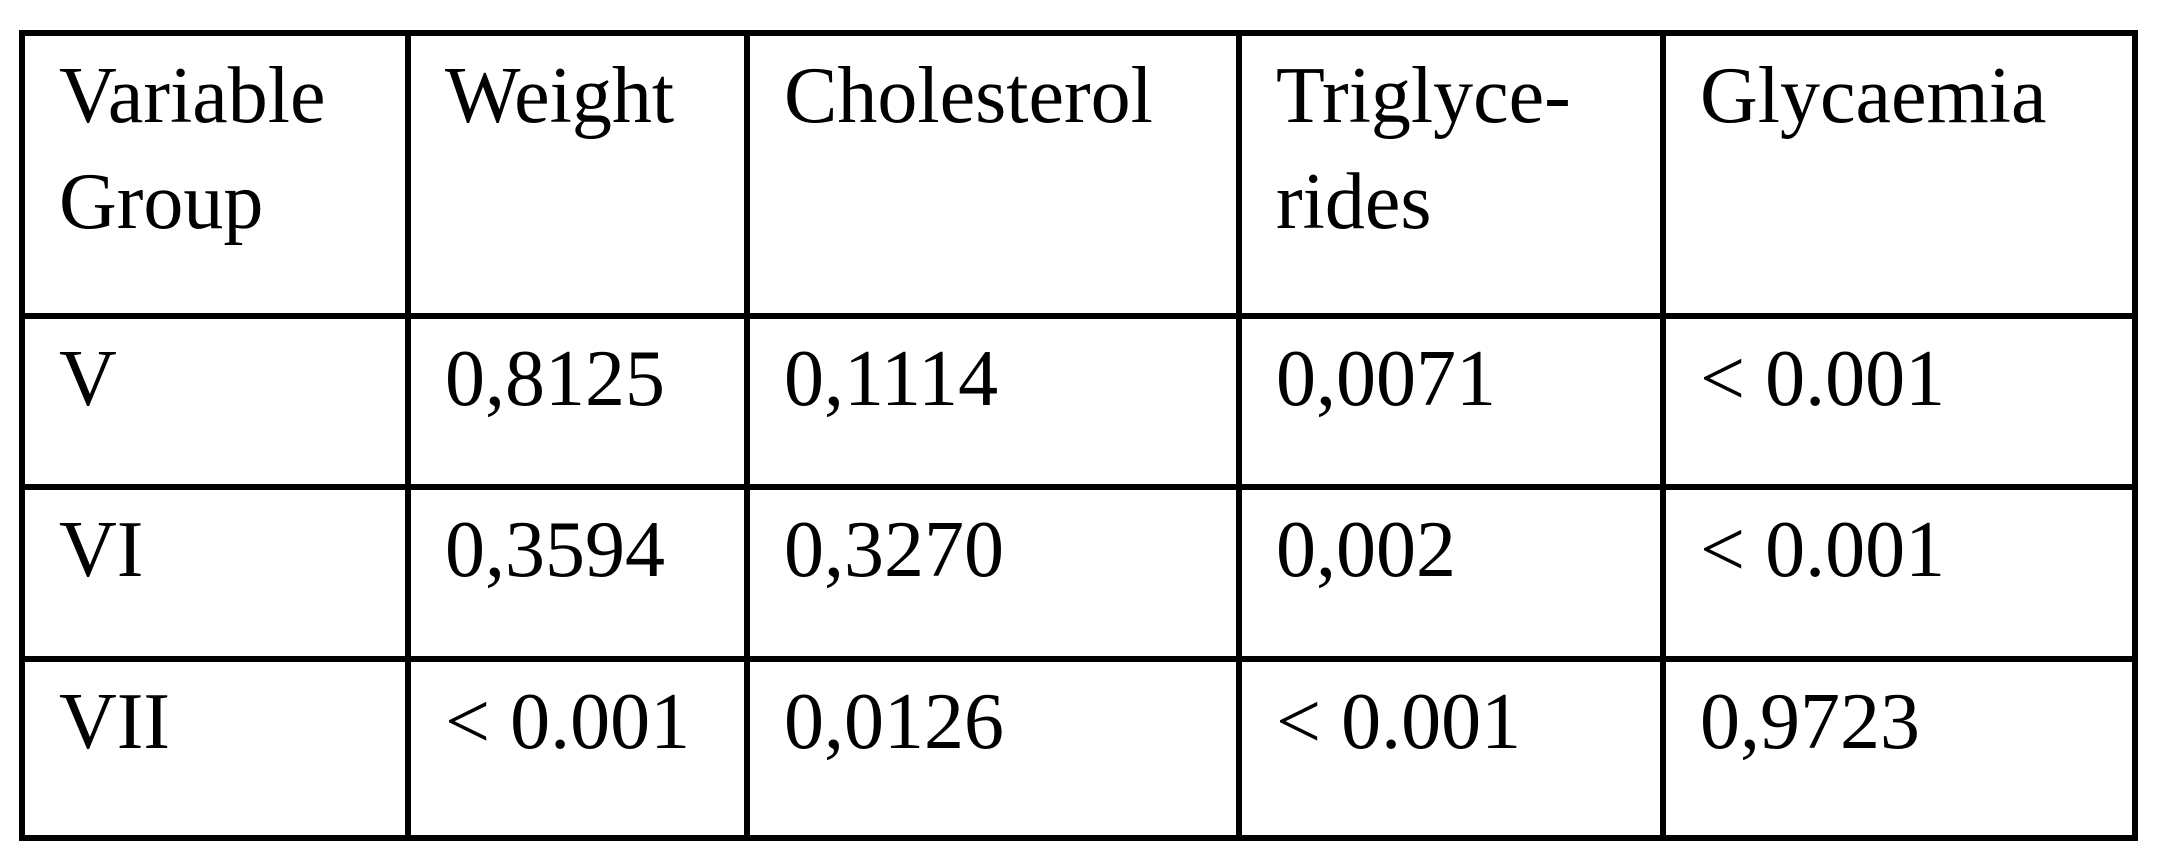 The height and width of the screenshot is (866, 2166). What do you see at coordinates (215, 748) in the screenshot?
I see `row-header-group-vii: VII` at bounding box center [215, 748].